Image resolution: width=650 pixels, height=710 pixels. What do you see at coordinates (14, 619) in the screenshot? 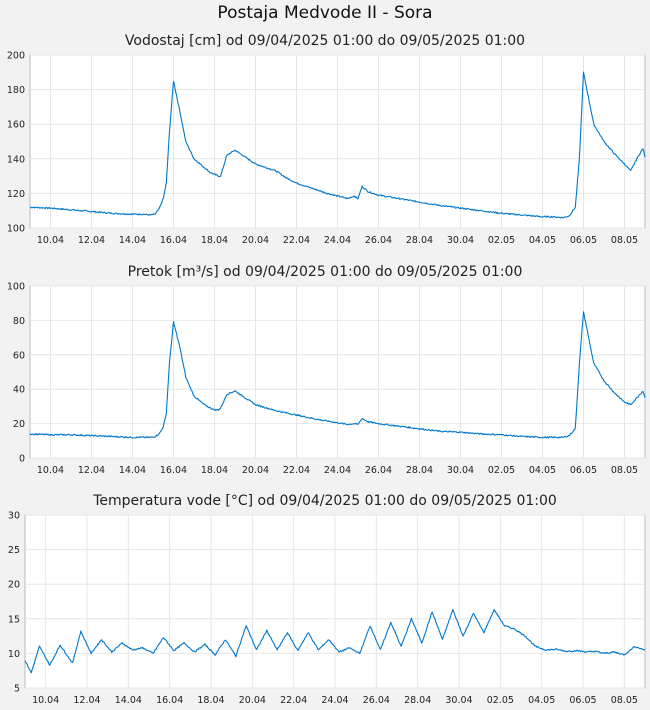
I see `y-tick-label: 15` at bounding box center [14, 619].